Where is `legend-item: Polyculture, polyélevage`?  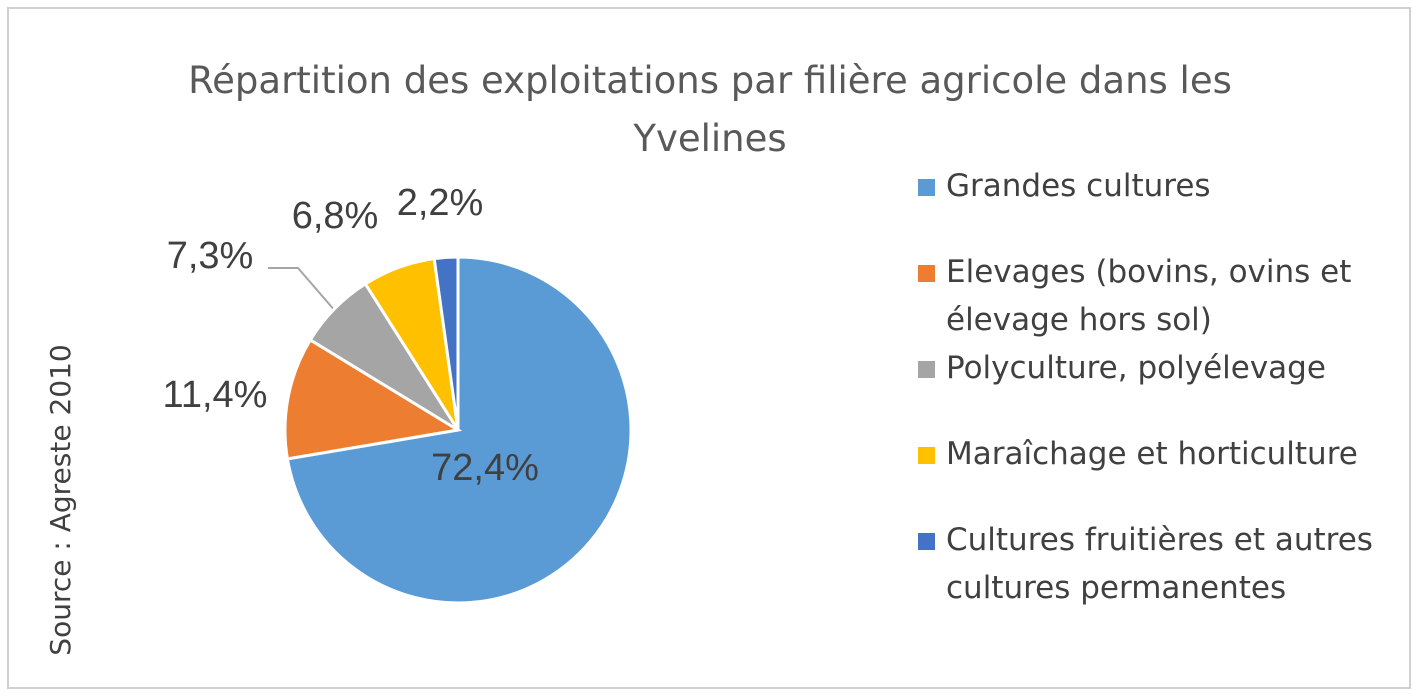
legend-item: Polyculture, polyélevage is located at coordinates (1153, 368).